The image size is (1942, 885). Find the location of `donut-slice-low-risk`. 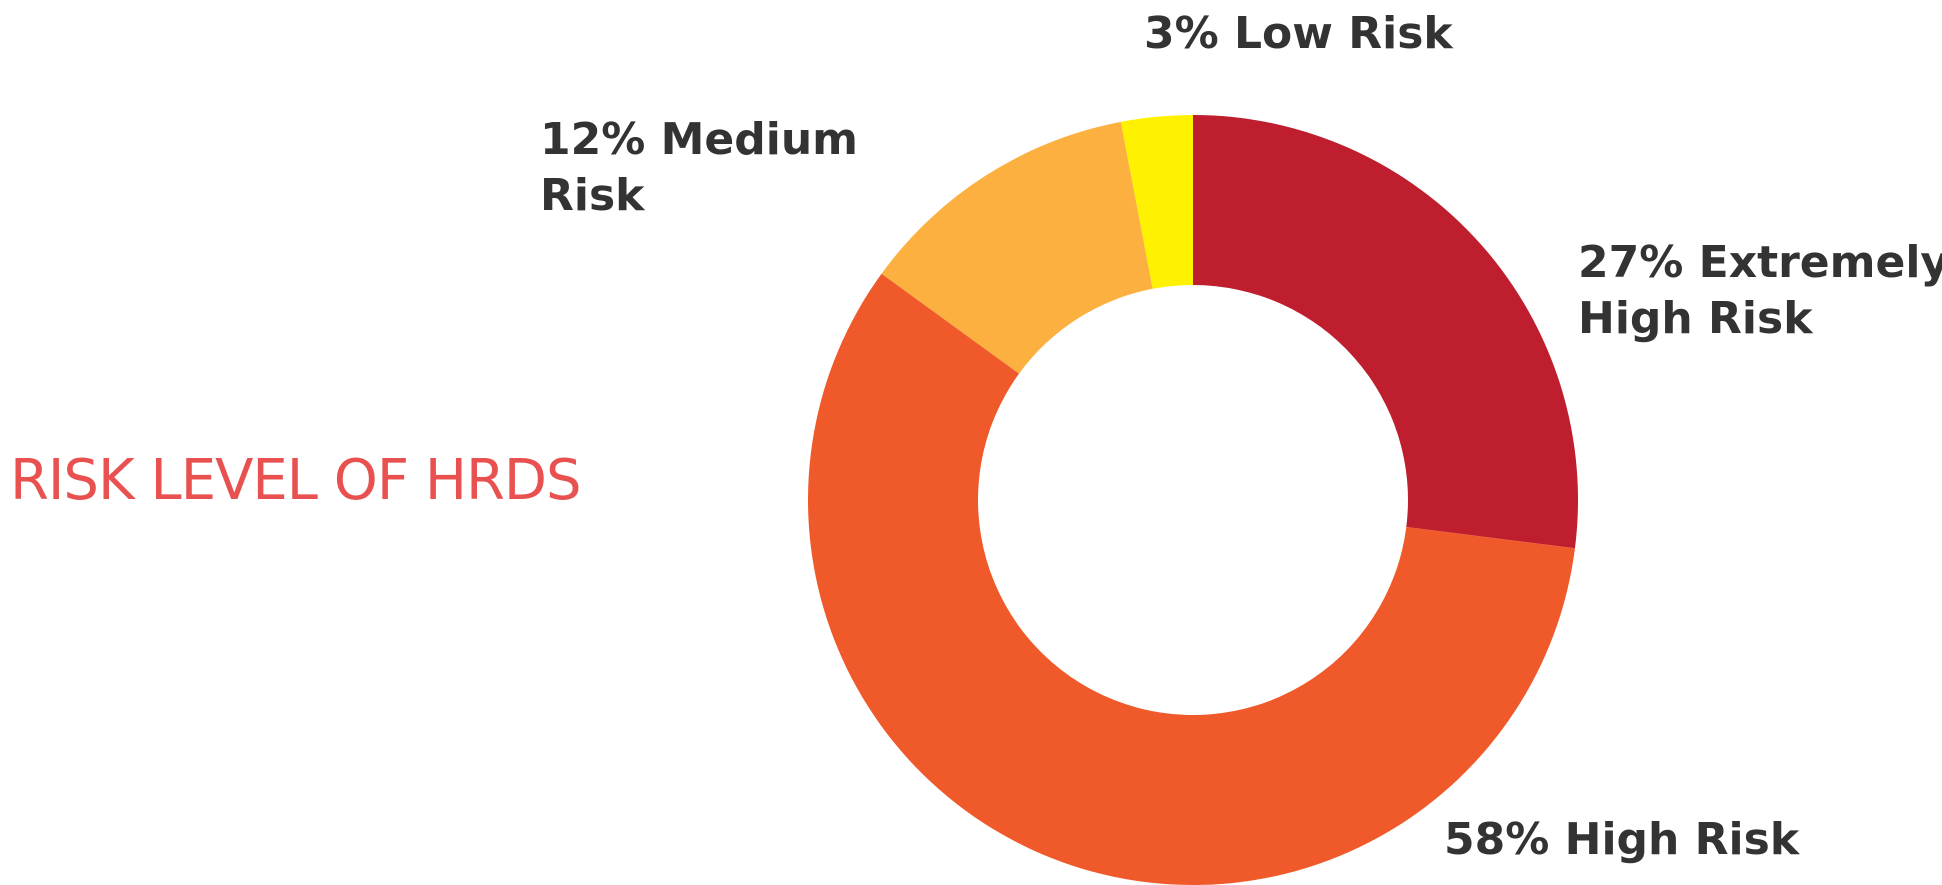

donut-slice-low-risk is located at coordinates (1156, 202).